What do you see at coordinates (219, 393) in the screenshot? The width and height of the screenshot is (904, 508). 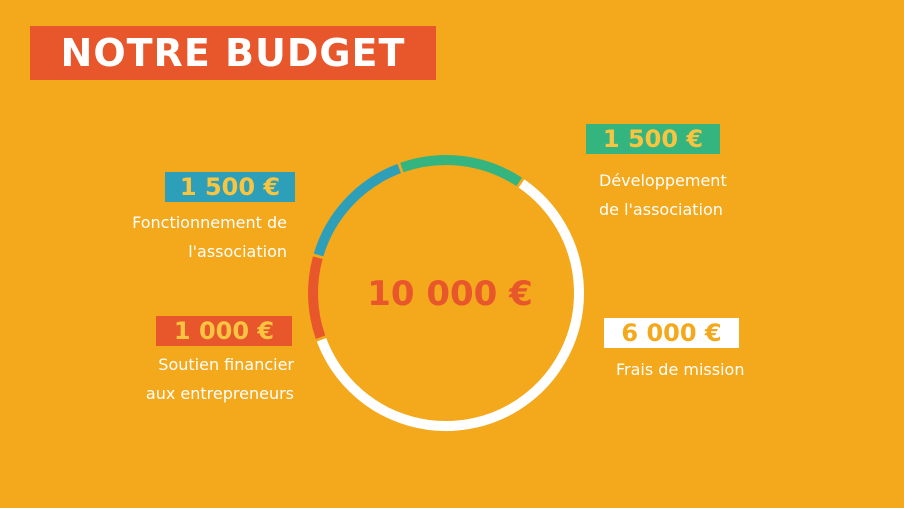 I see `slice-label-line: aux entrepreneurs` at bounding box center [219, 393].